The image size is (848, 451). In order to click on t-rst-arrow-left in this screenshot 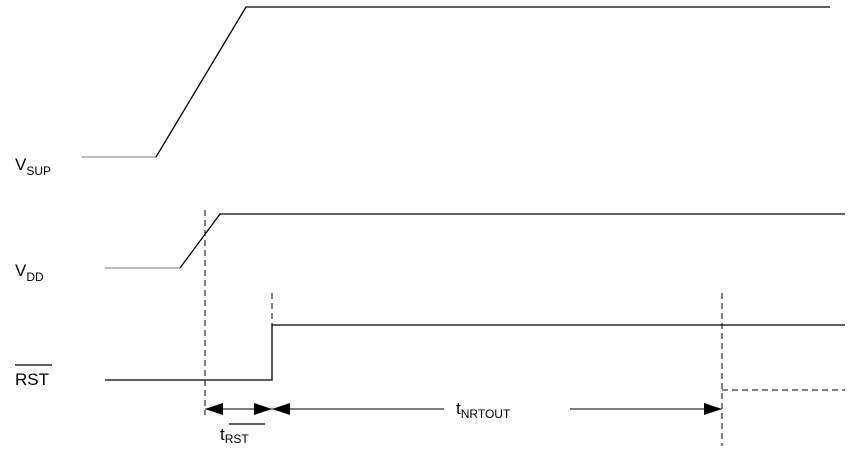, I will do `click(214, 409)`.